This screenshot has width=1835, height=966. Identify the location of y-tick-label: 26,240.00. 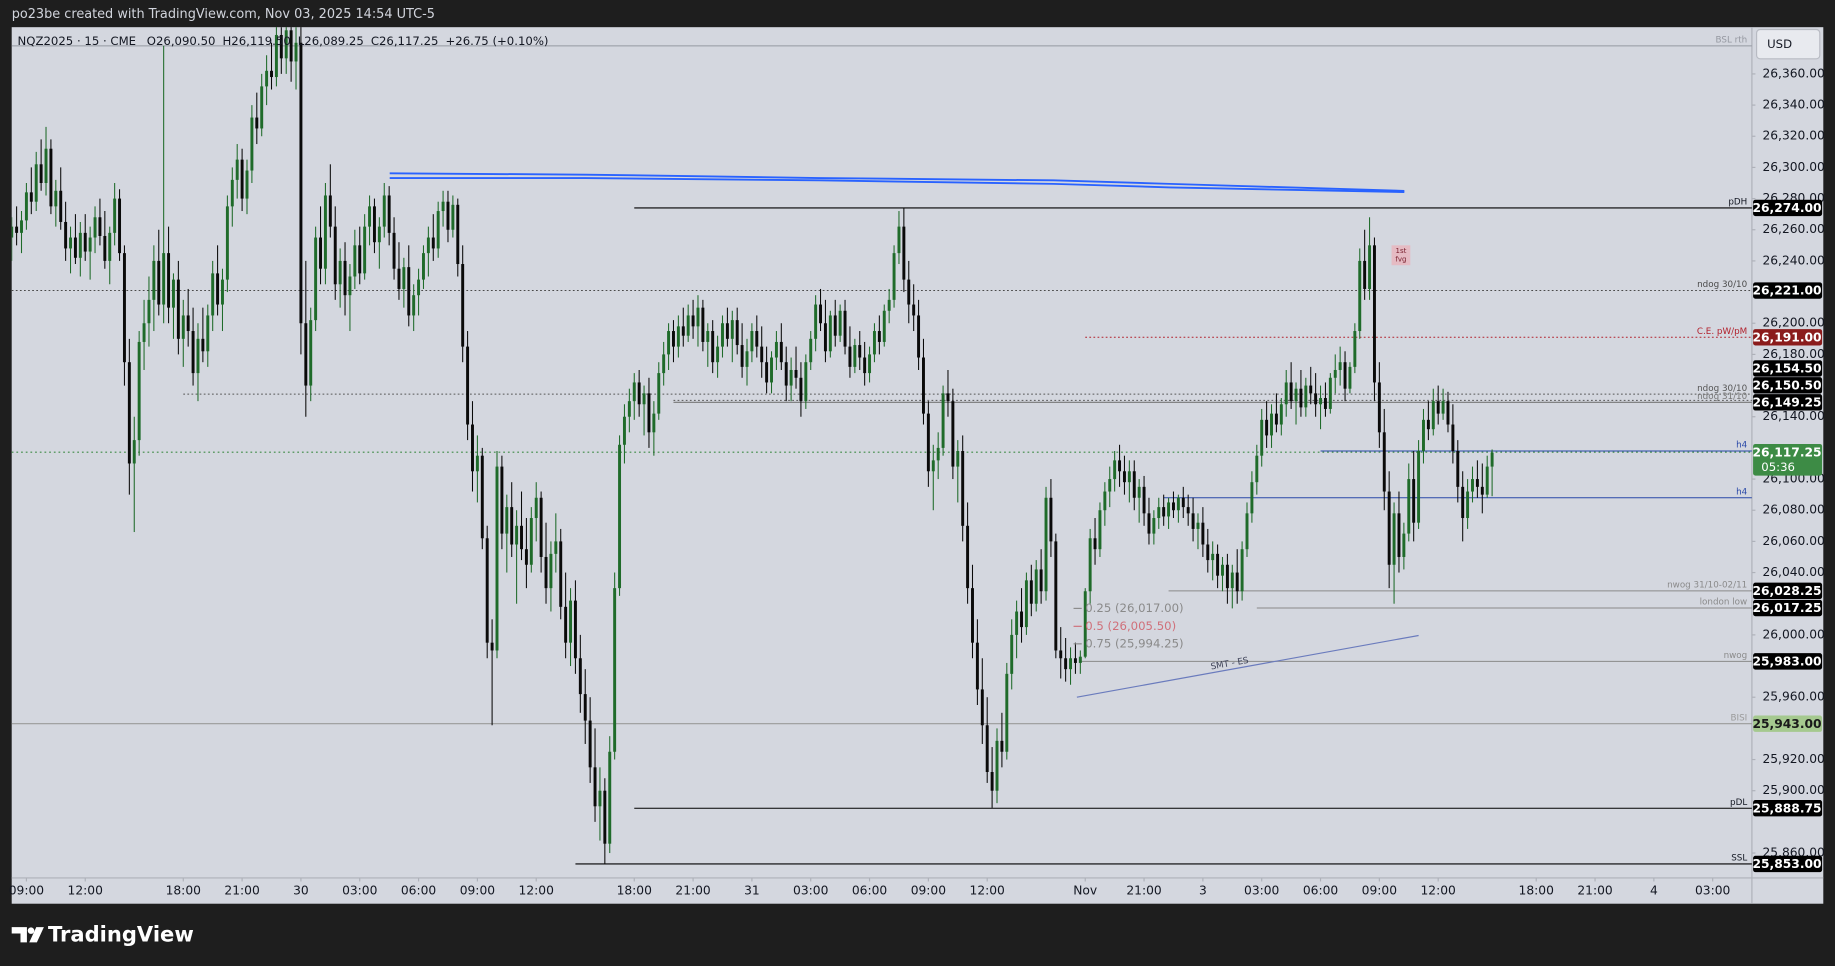
(1793, 260).